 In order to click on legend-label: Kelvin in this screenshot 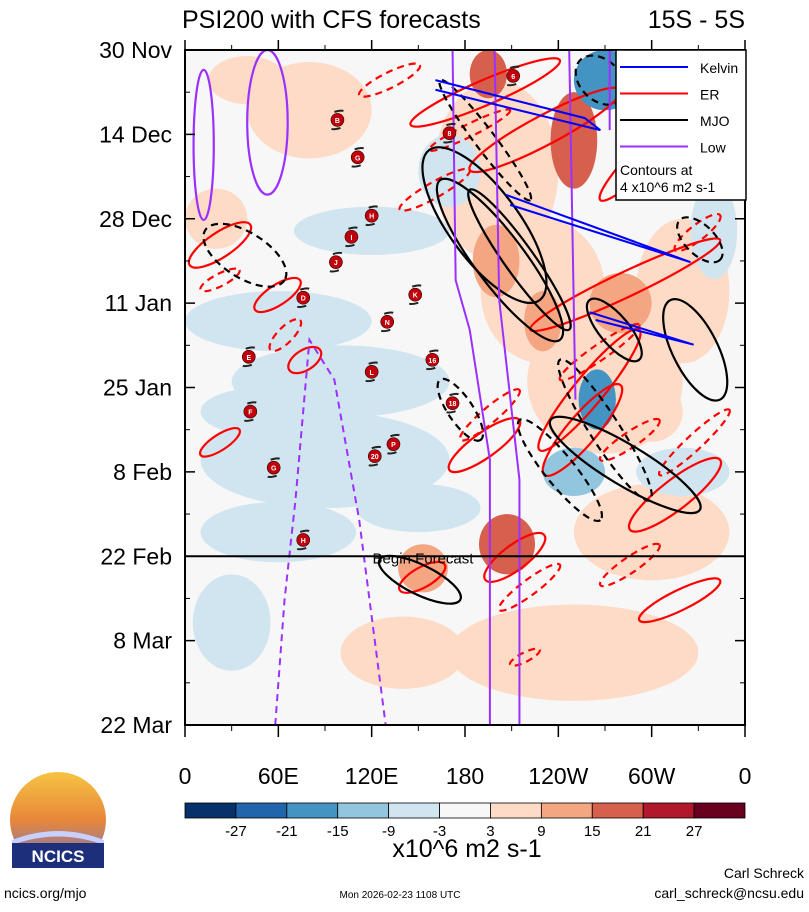, I will do `click(719, 68)`.